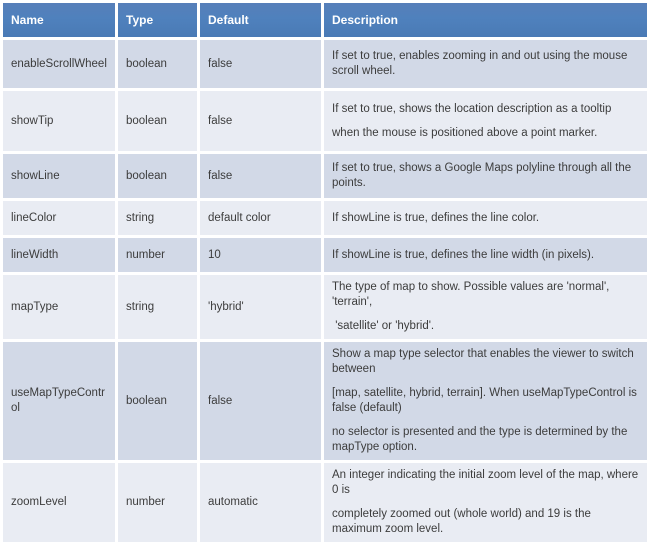 The image size is (650, 545). I want to click on param-default-cell: 10, so click(260, 255).